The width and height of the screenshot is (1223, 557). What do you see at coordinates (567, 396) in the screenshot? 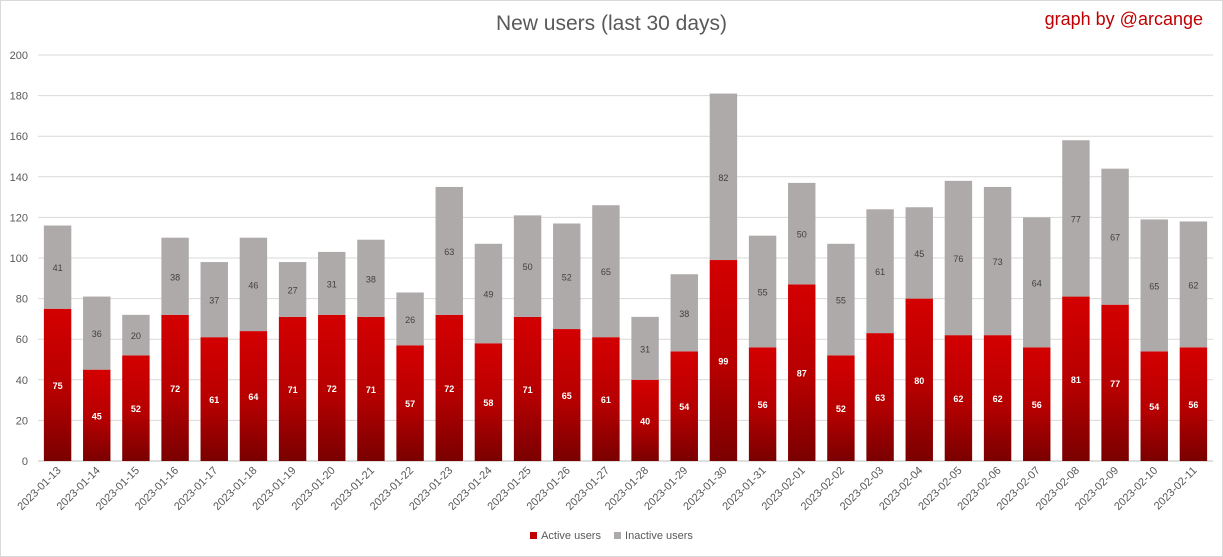
I see `data-label-active: 65` at bounding box center [567, 396].